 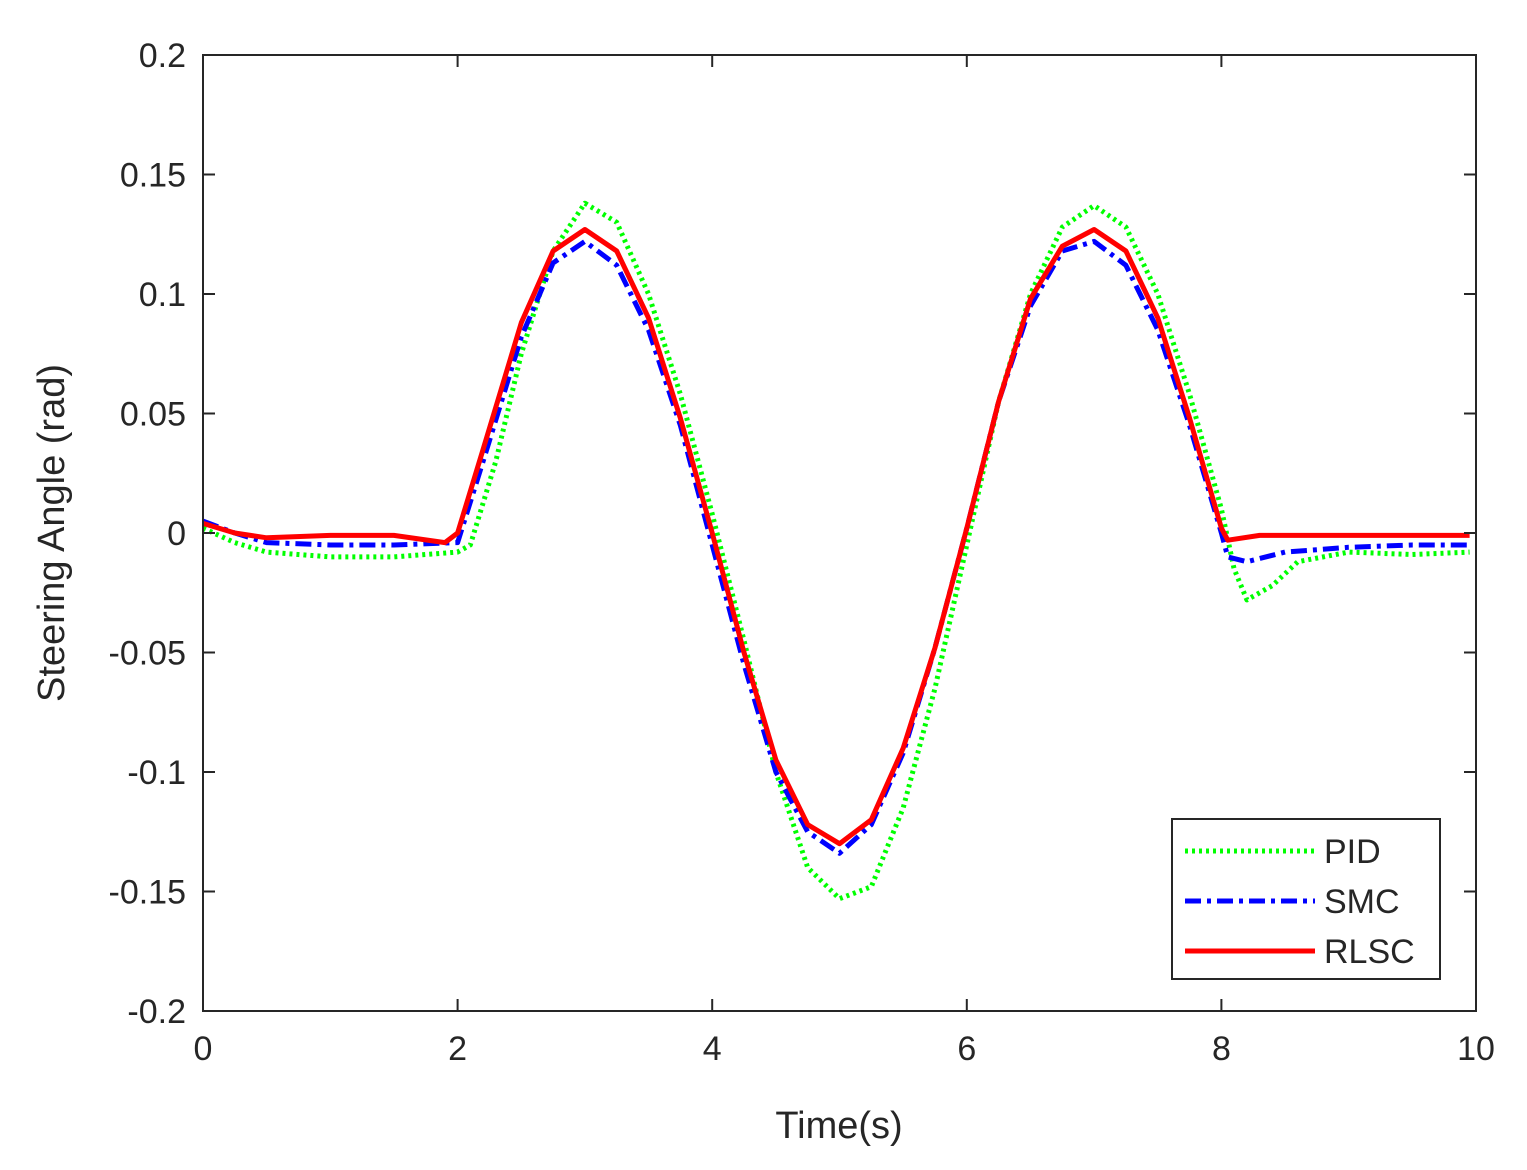 What do you see at coordinates (966, 1049) in the screenshot?
I see `x-tick-label: 6` at bounding box center [966, 1049].